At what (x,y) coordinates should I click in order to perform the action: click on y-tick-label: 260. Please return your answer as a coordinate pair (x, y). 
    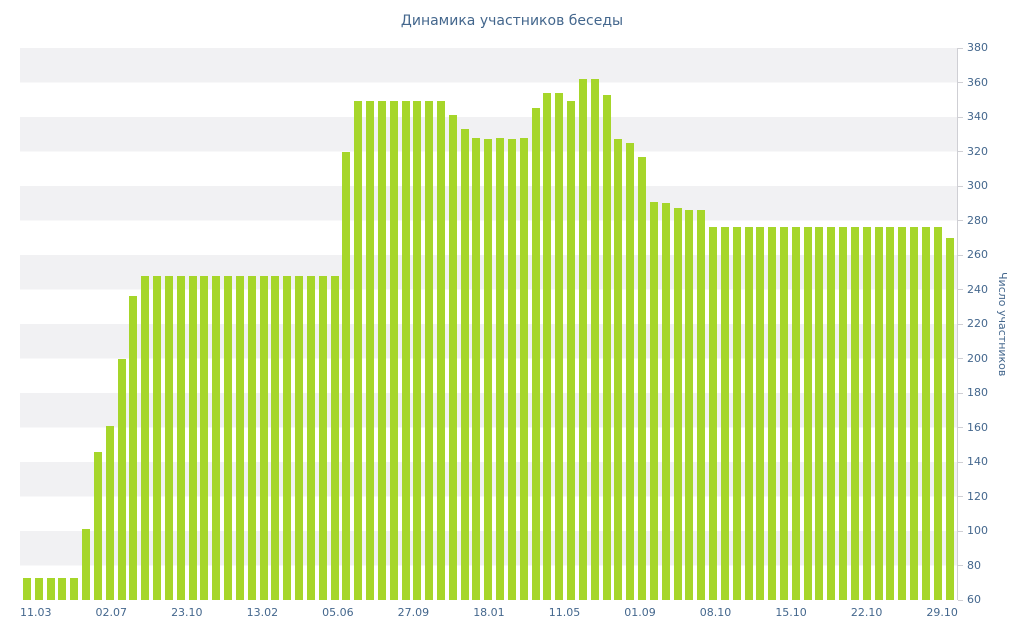
    Looking at the image, I should click on (977, 254).